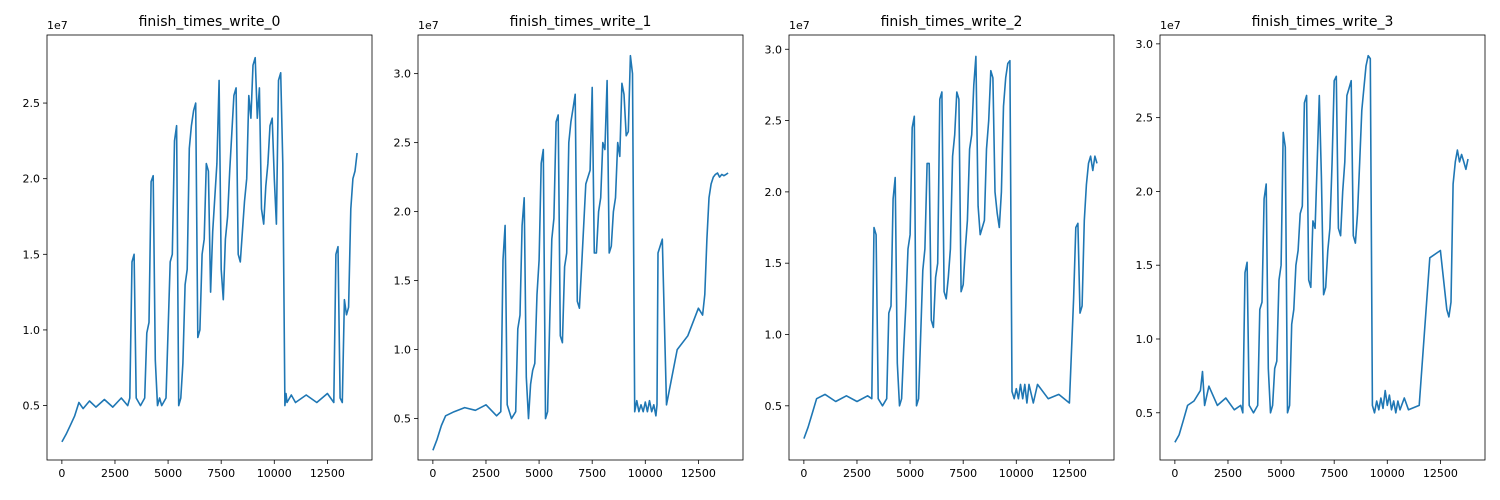 Image resolution: width=1500 pixels, height=500 pixels. I want to click on chart-title: finish_times_write_0, so click(210, 22).